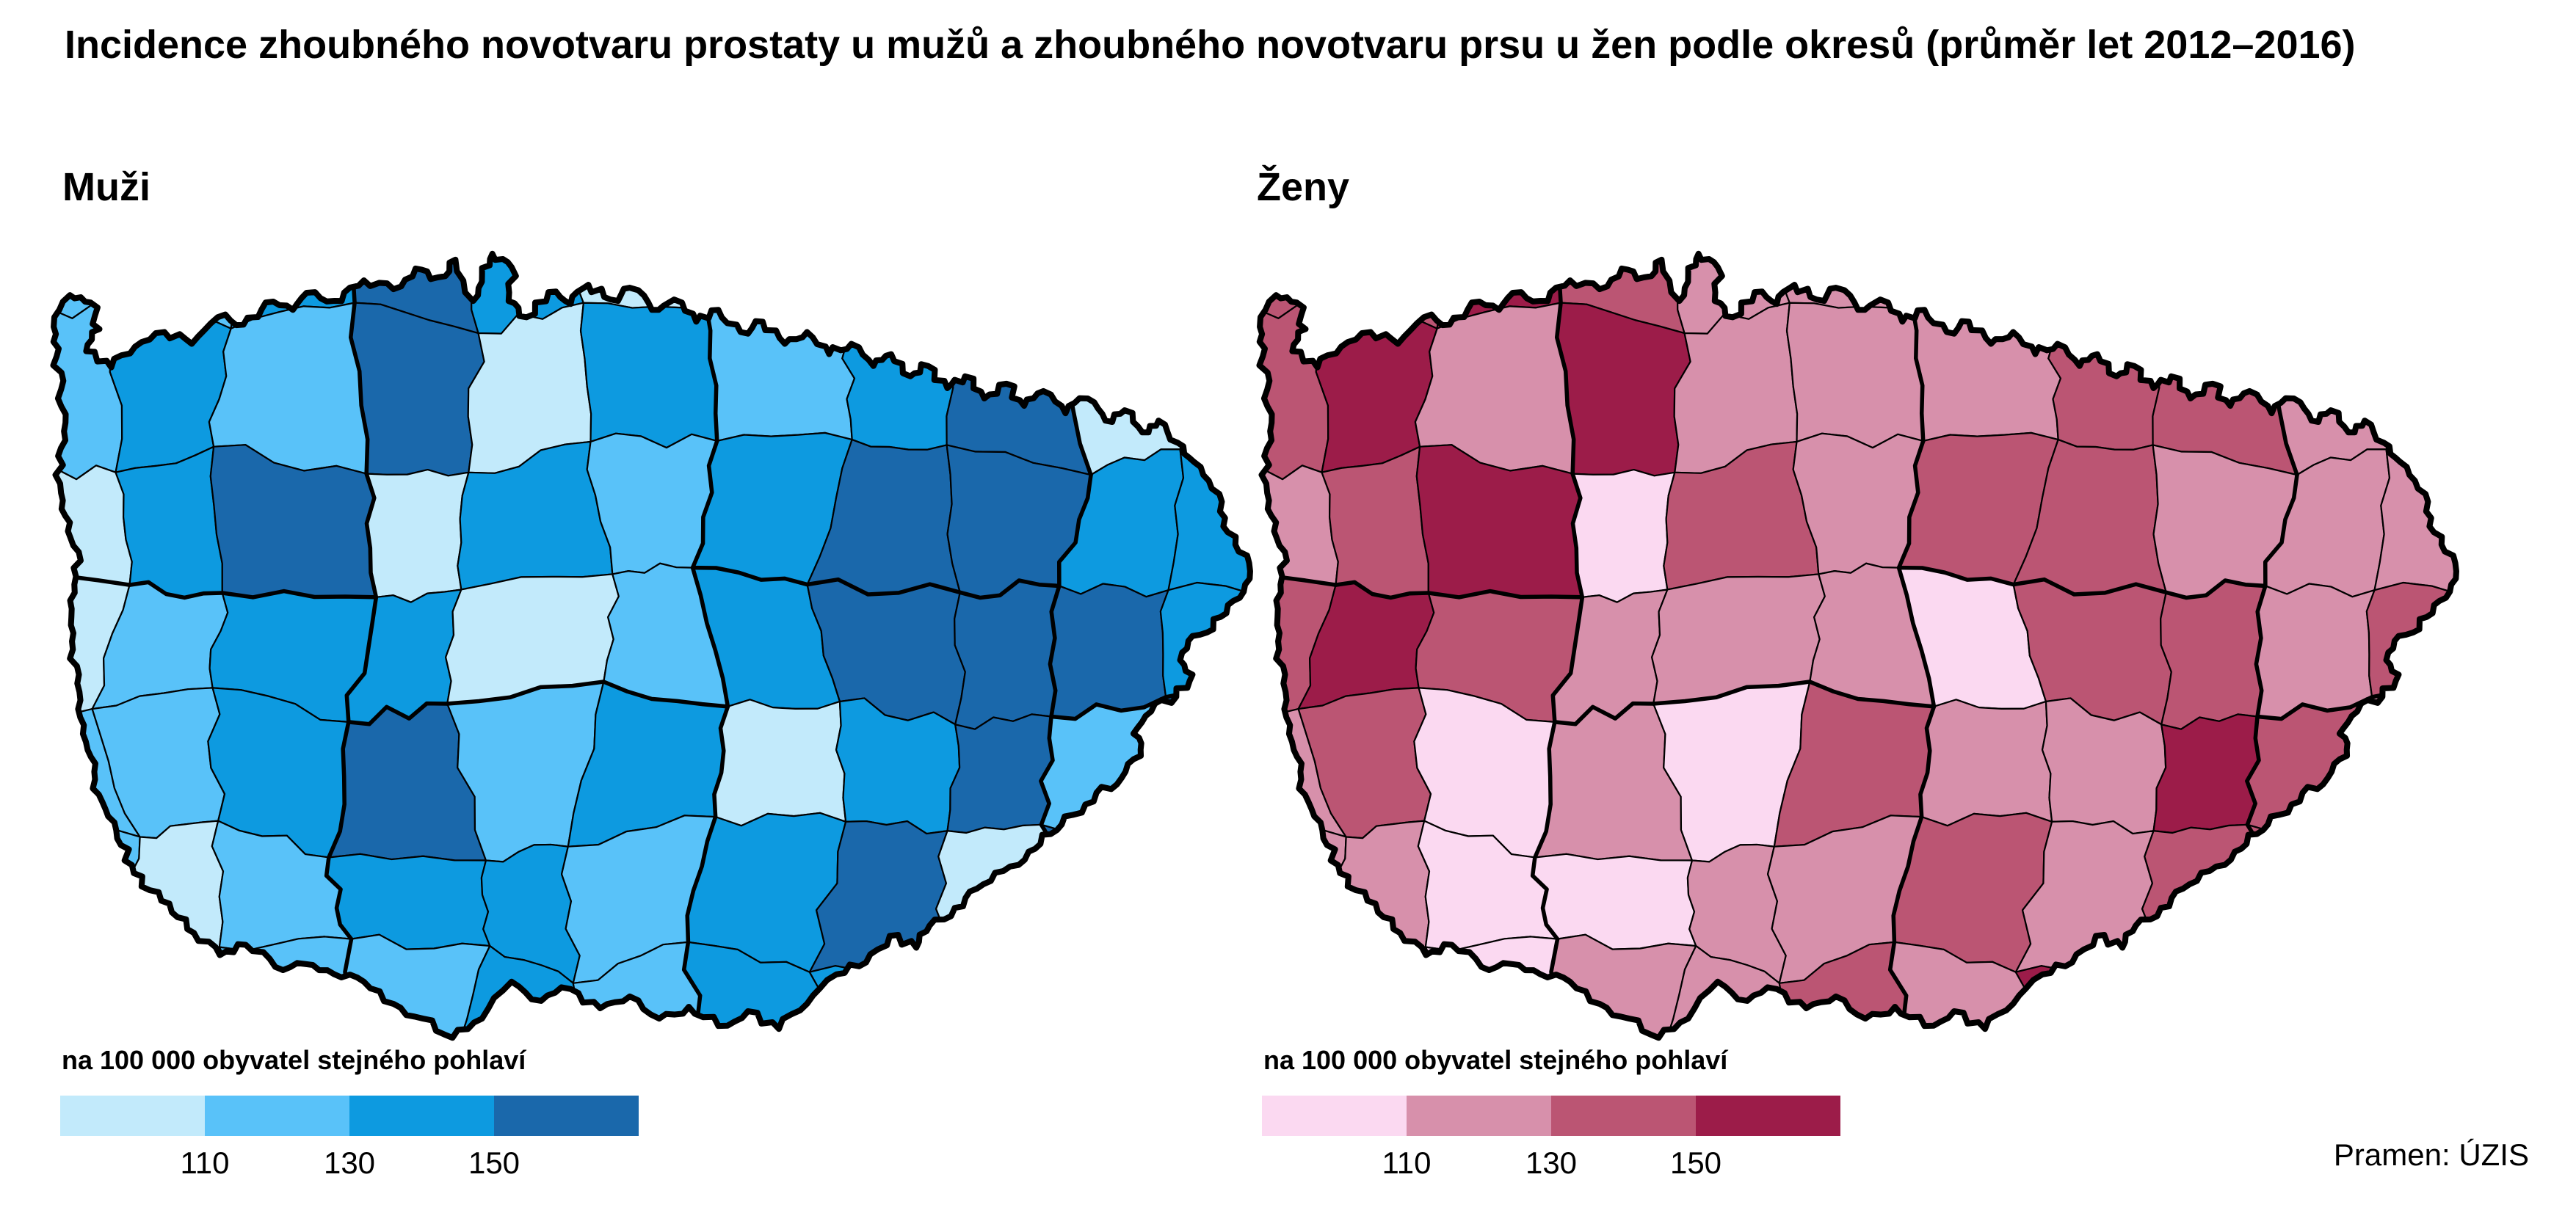  Describe the element at coordinates (1496, 1060) in the screenshot. I see `legend-title-zeny: na 100 000 obyvatel stejného pohlaví` at that location.